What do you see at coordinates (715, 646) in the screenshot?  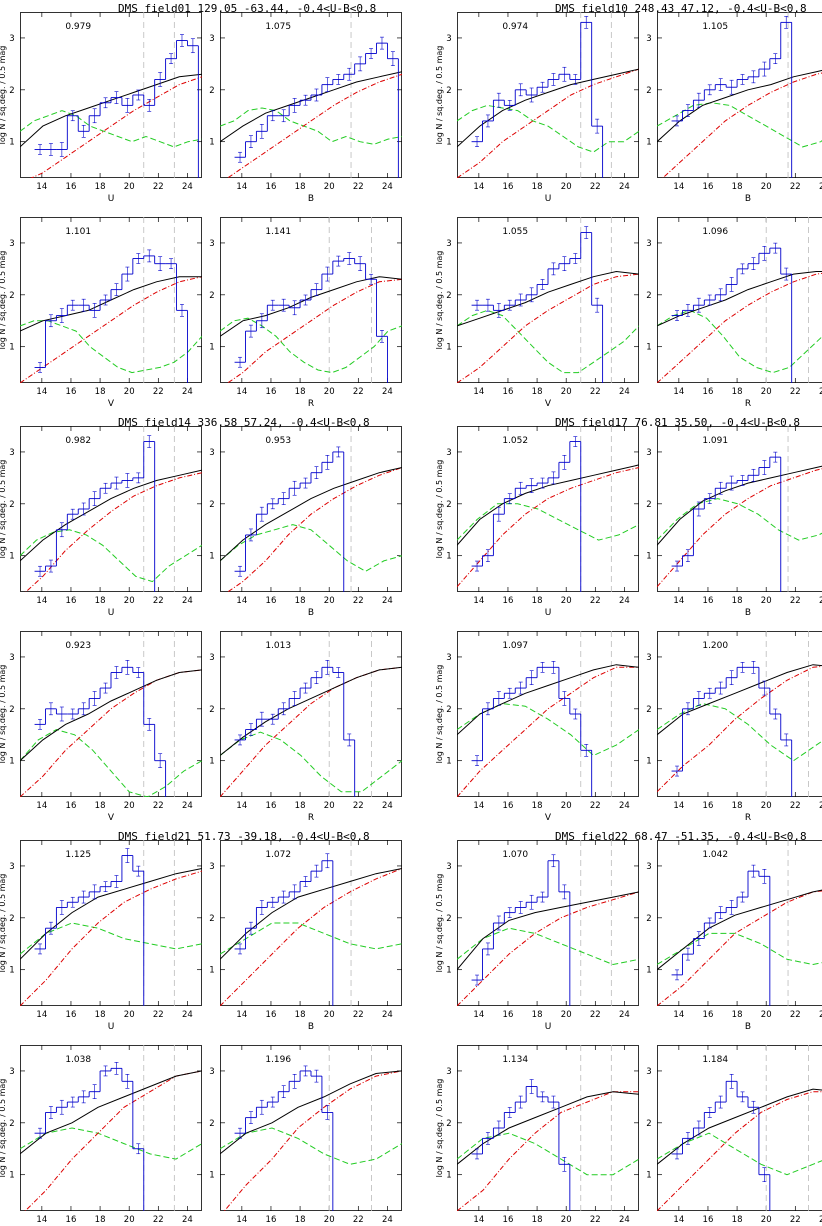 I see `ratio-label: 1.200` at bounding box center [715, 646].